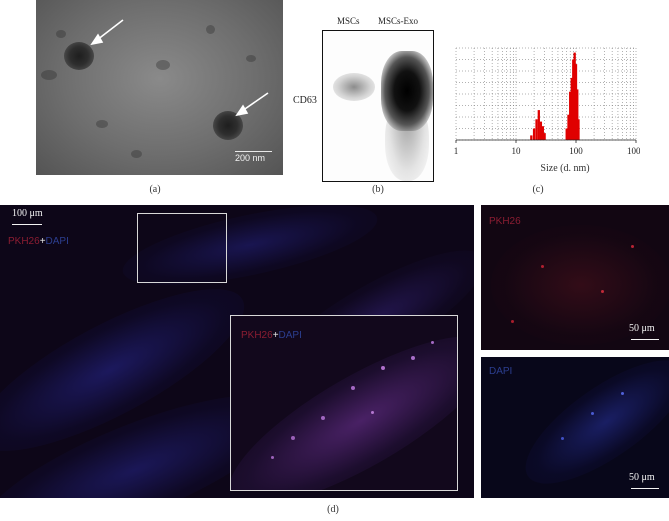 Image resolution: width=669 pixels, height=521 pixels. Describe the element at coordinates (333, 509) in the screenshot. I see `caption-d: (d)` at that location.